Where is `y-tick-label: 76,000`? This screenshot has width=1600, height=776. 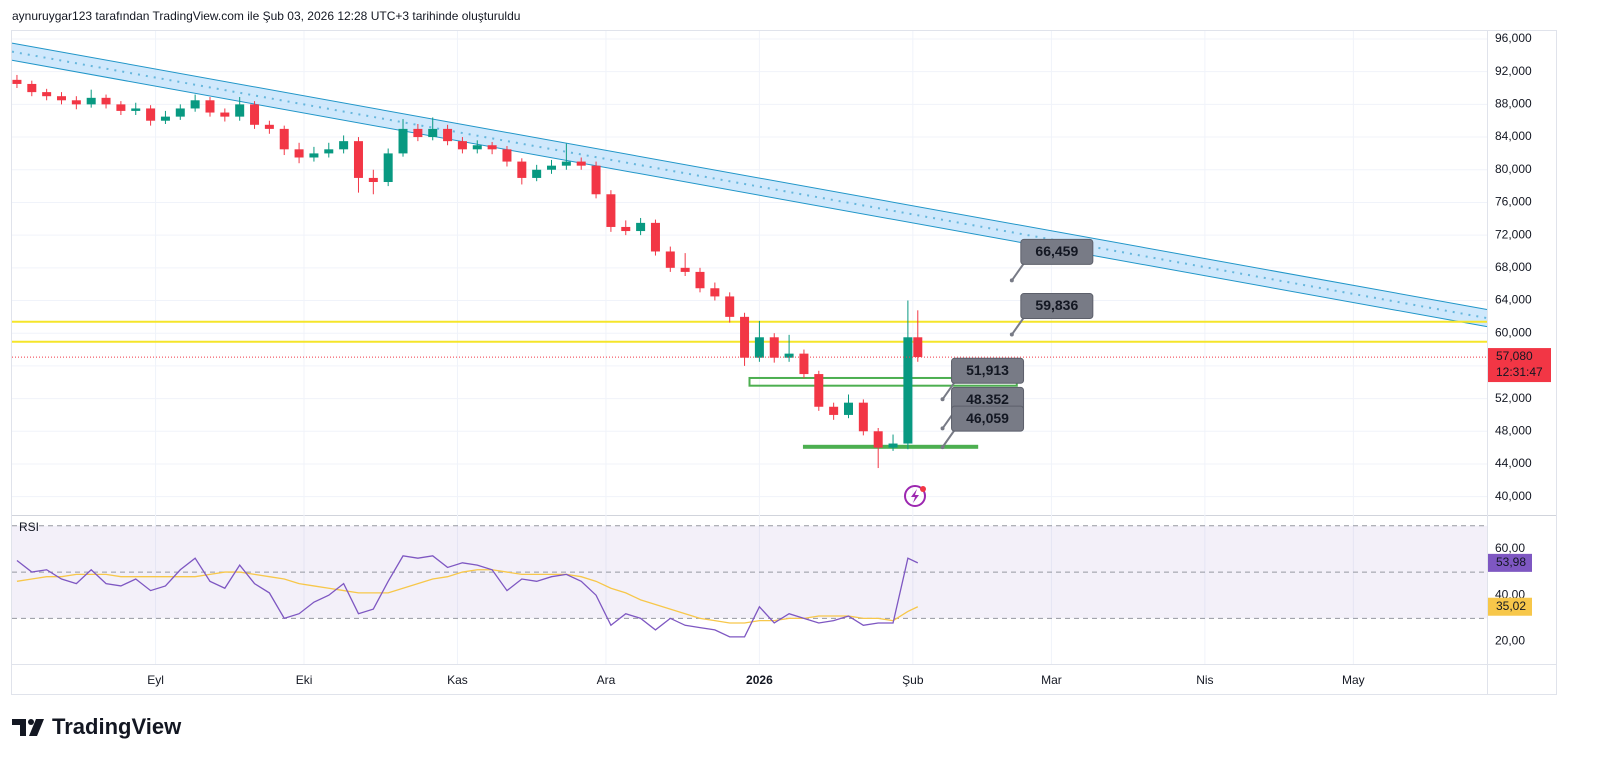
y-tick-label: 76,000 is located at coordinates (1513, 202).